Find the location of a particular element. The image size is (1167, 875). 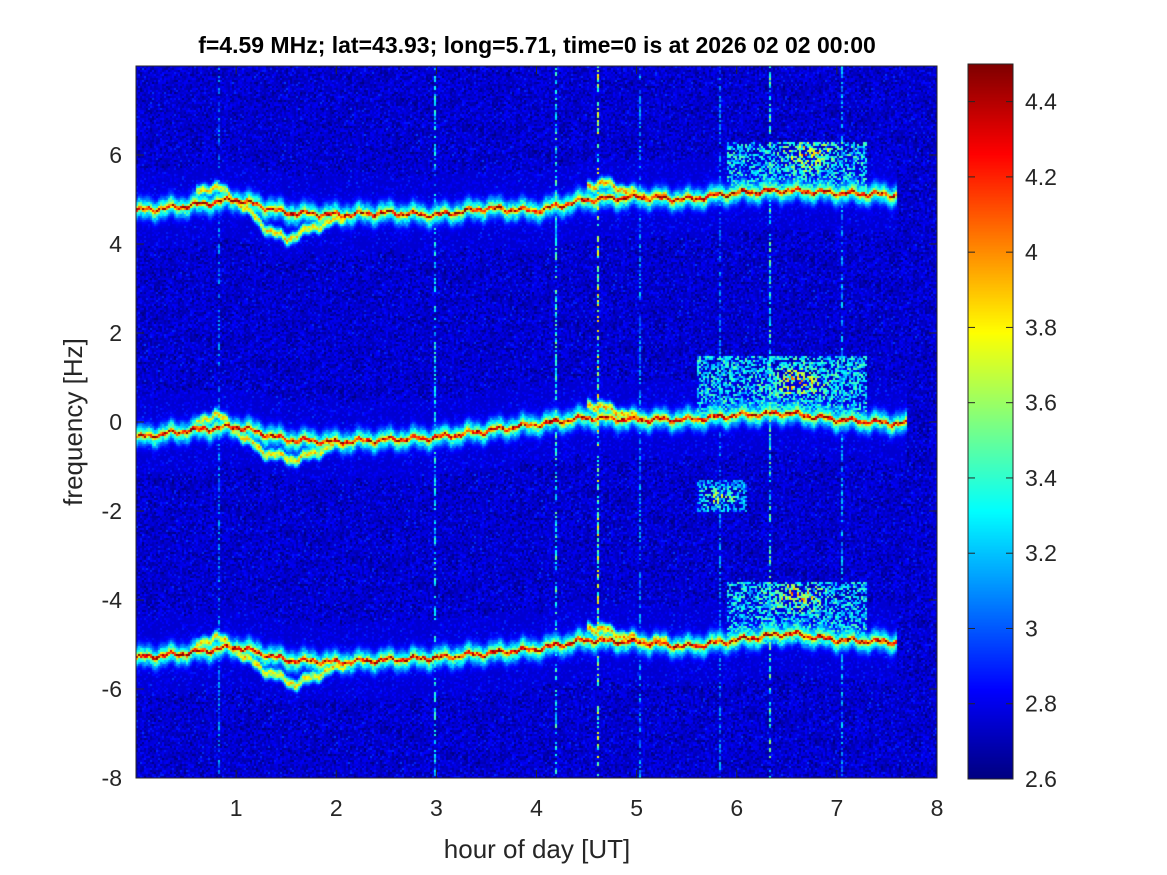

colorbar-ticks: 2.6 2.8 3 3.2 3.4 3.6 3.8 4 4.2 4.4 is located at coordinates (1012, 440).